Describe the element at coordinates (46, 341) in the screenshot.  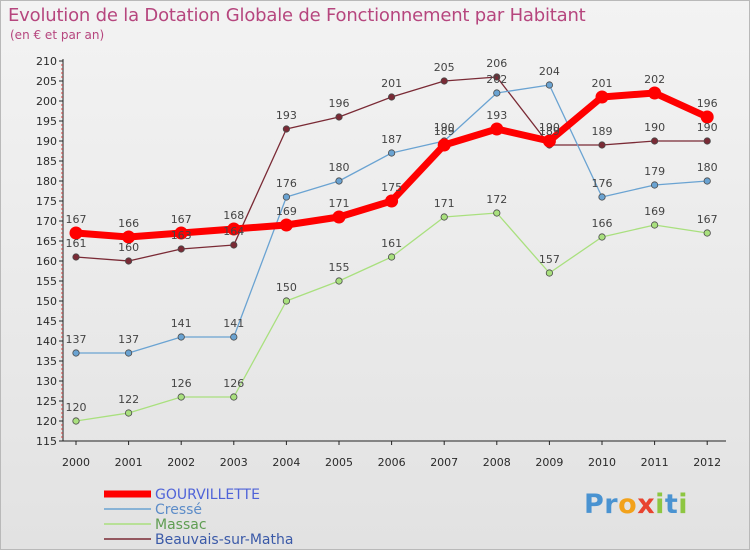
I see `y-tick-label: 140` at that location.